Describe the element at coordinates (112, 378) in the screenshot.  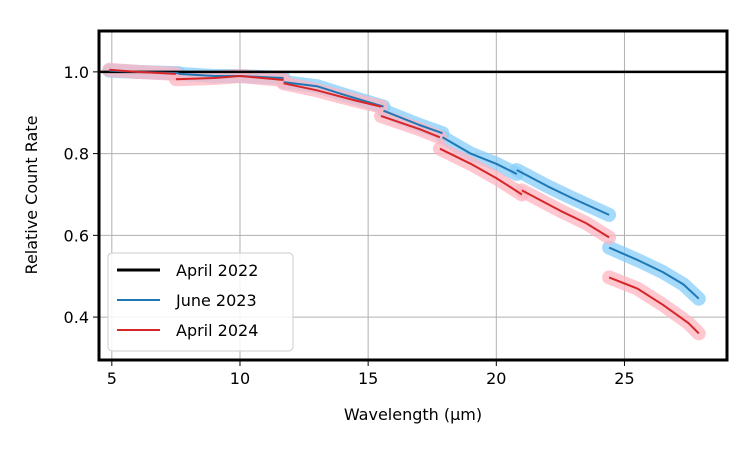
I see `x-tick-label-0: 5` at that location.